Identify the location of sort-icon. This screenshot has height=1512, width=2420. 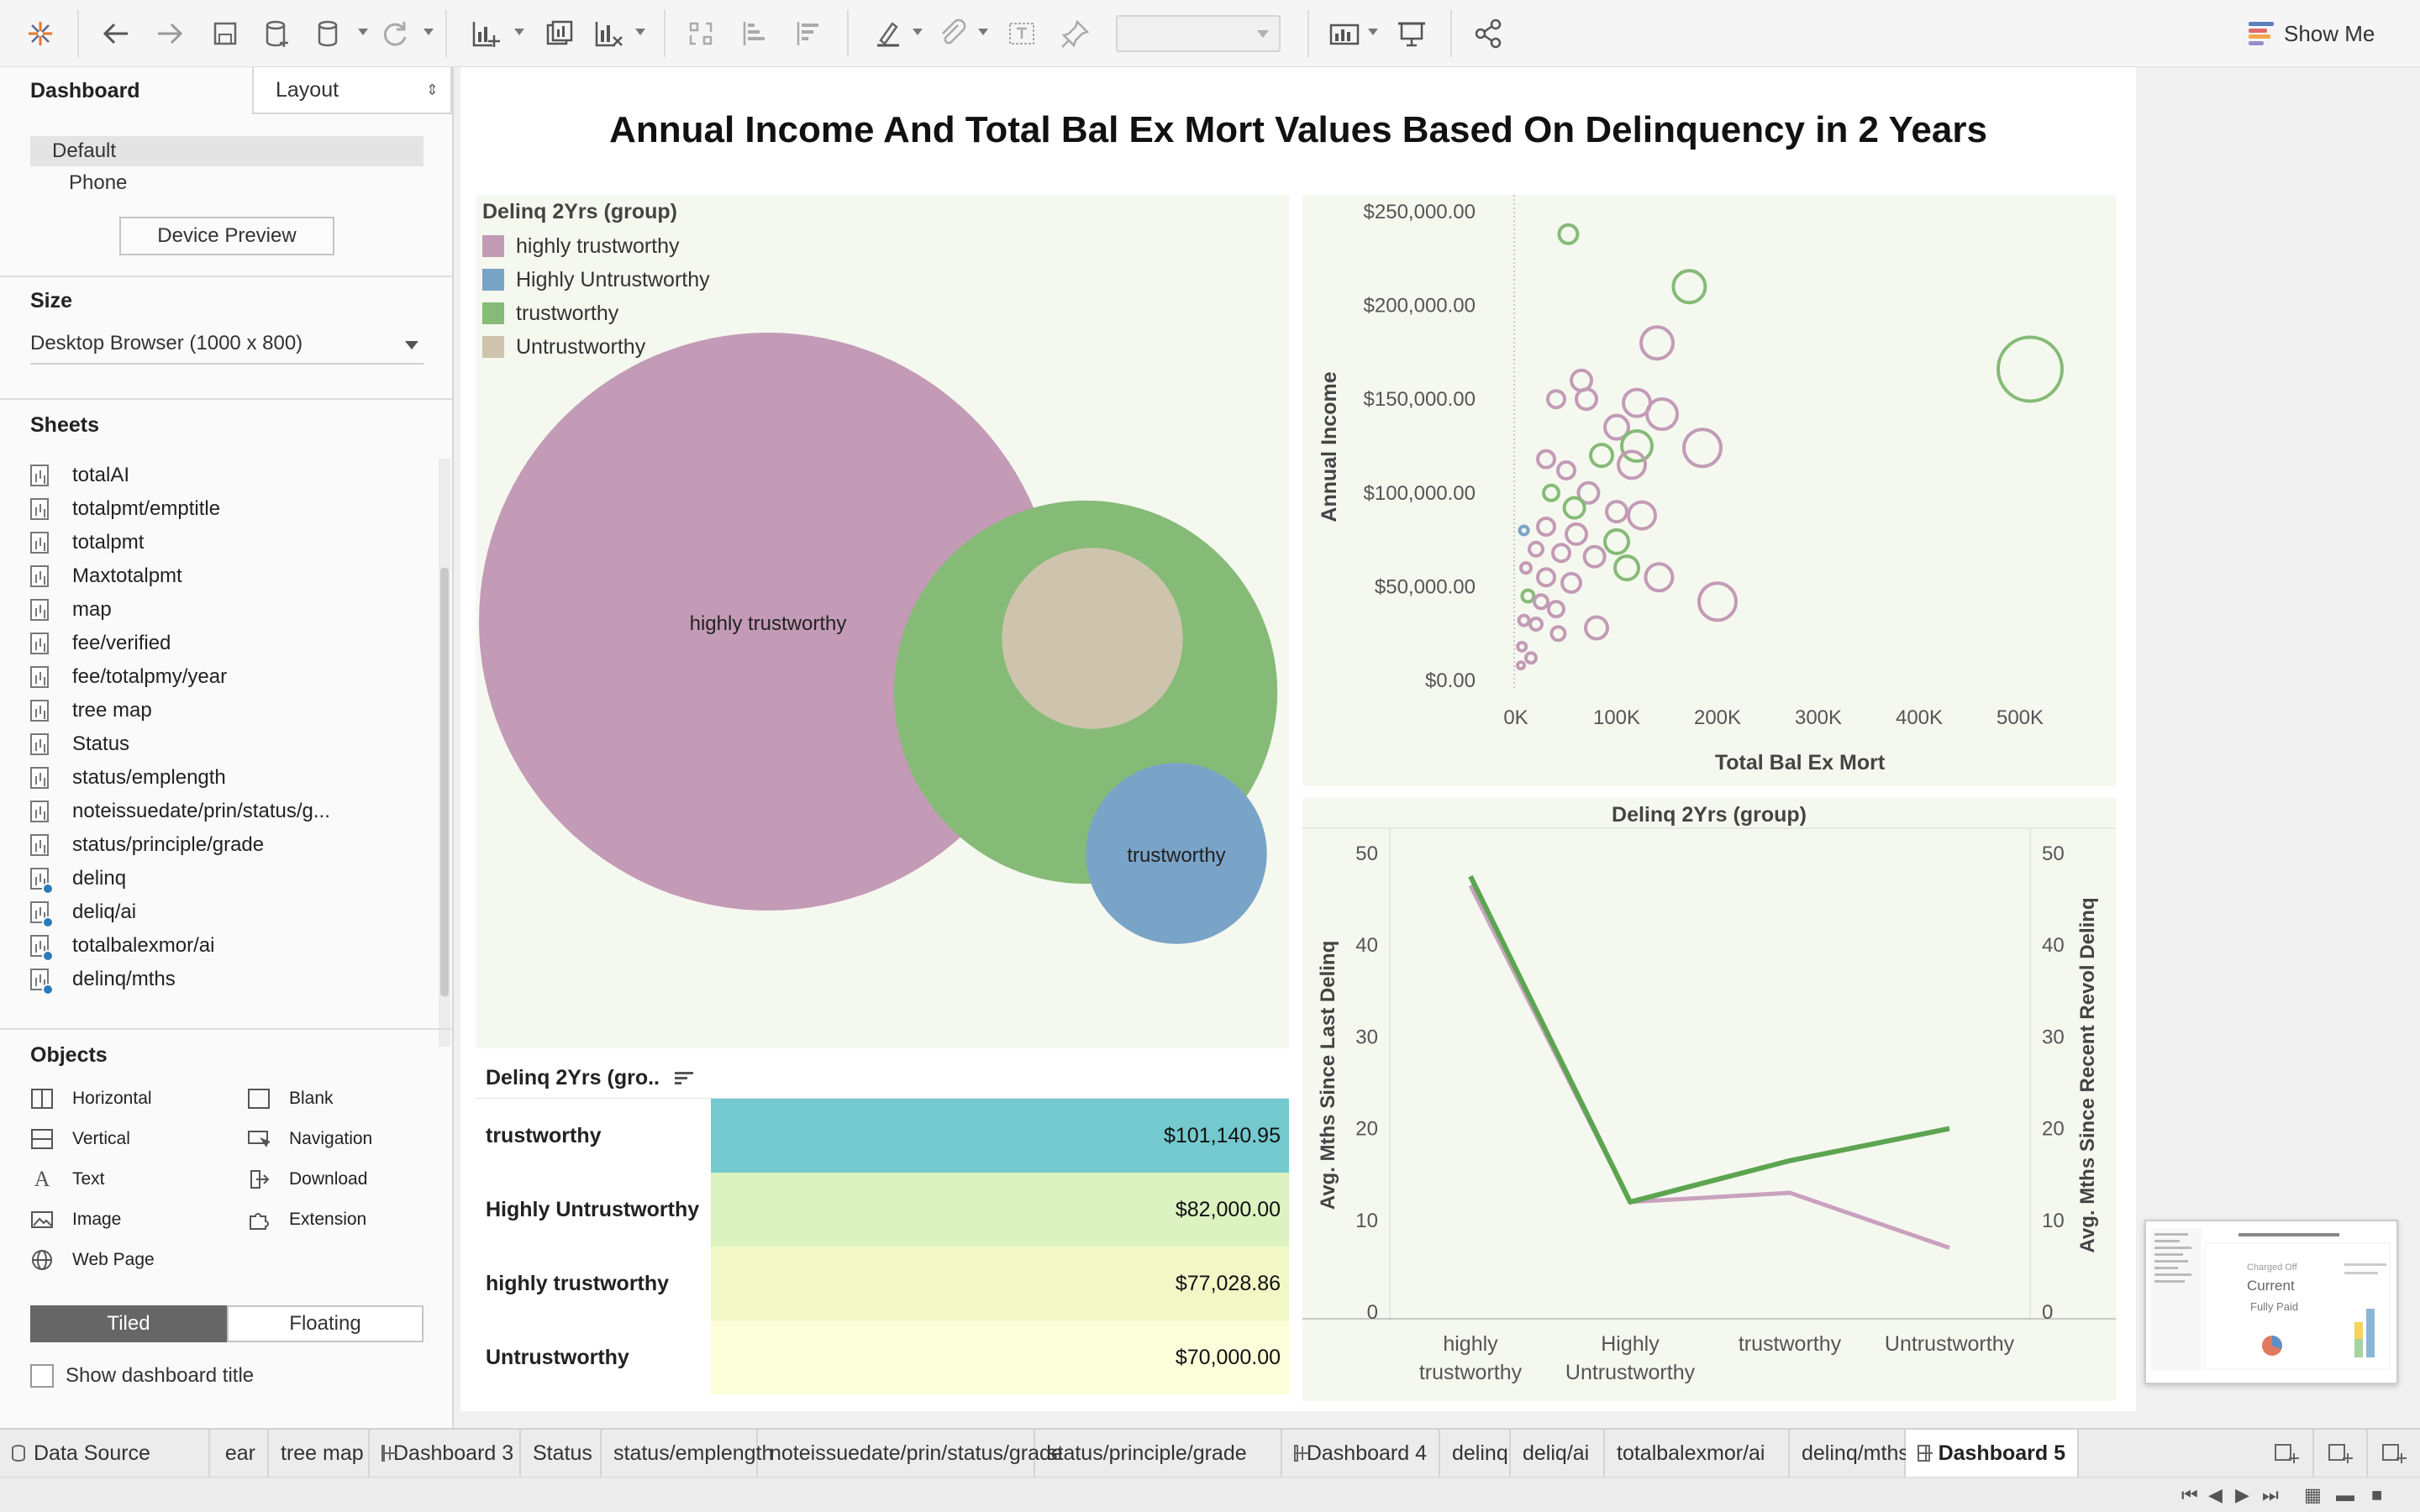
(683, 1078).